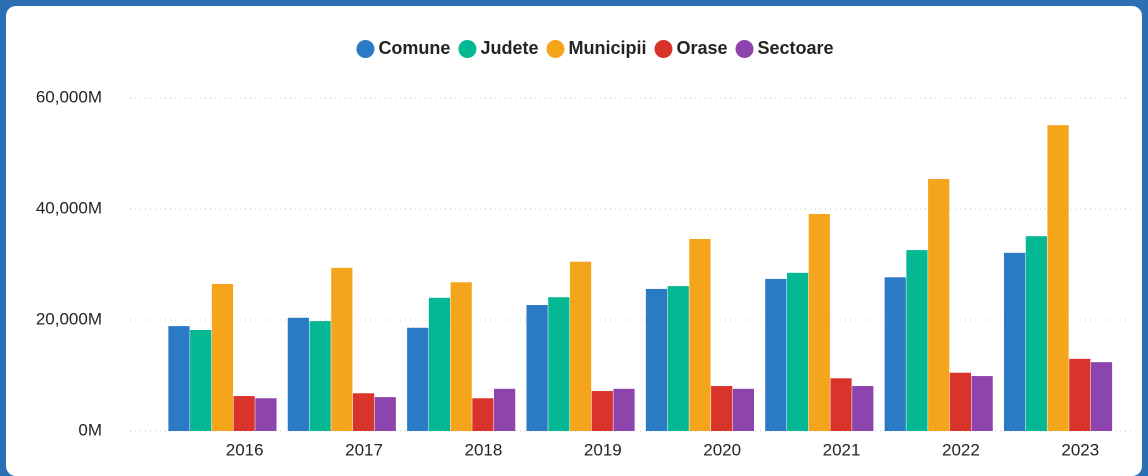 The width and height of the screenshot is (1148, 476). Describe the element at coordinates (69, 318) in the screenshot. I see `y-tick-label: 20,000M` at that location.